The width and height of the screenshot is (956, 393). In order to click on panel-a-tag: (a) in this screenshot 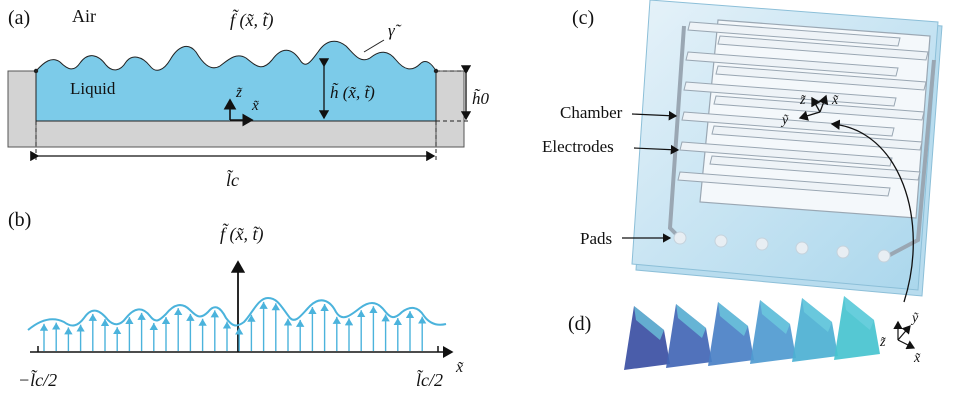, I will do `click(19, 18)`.